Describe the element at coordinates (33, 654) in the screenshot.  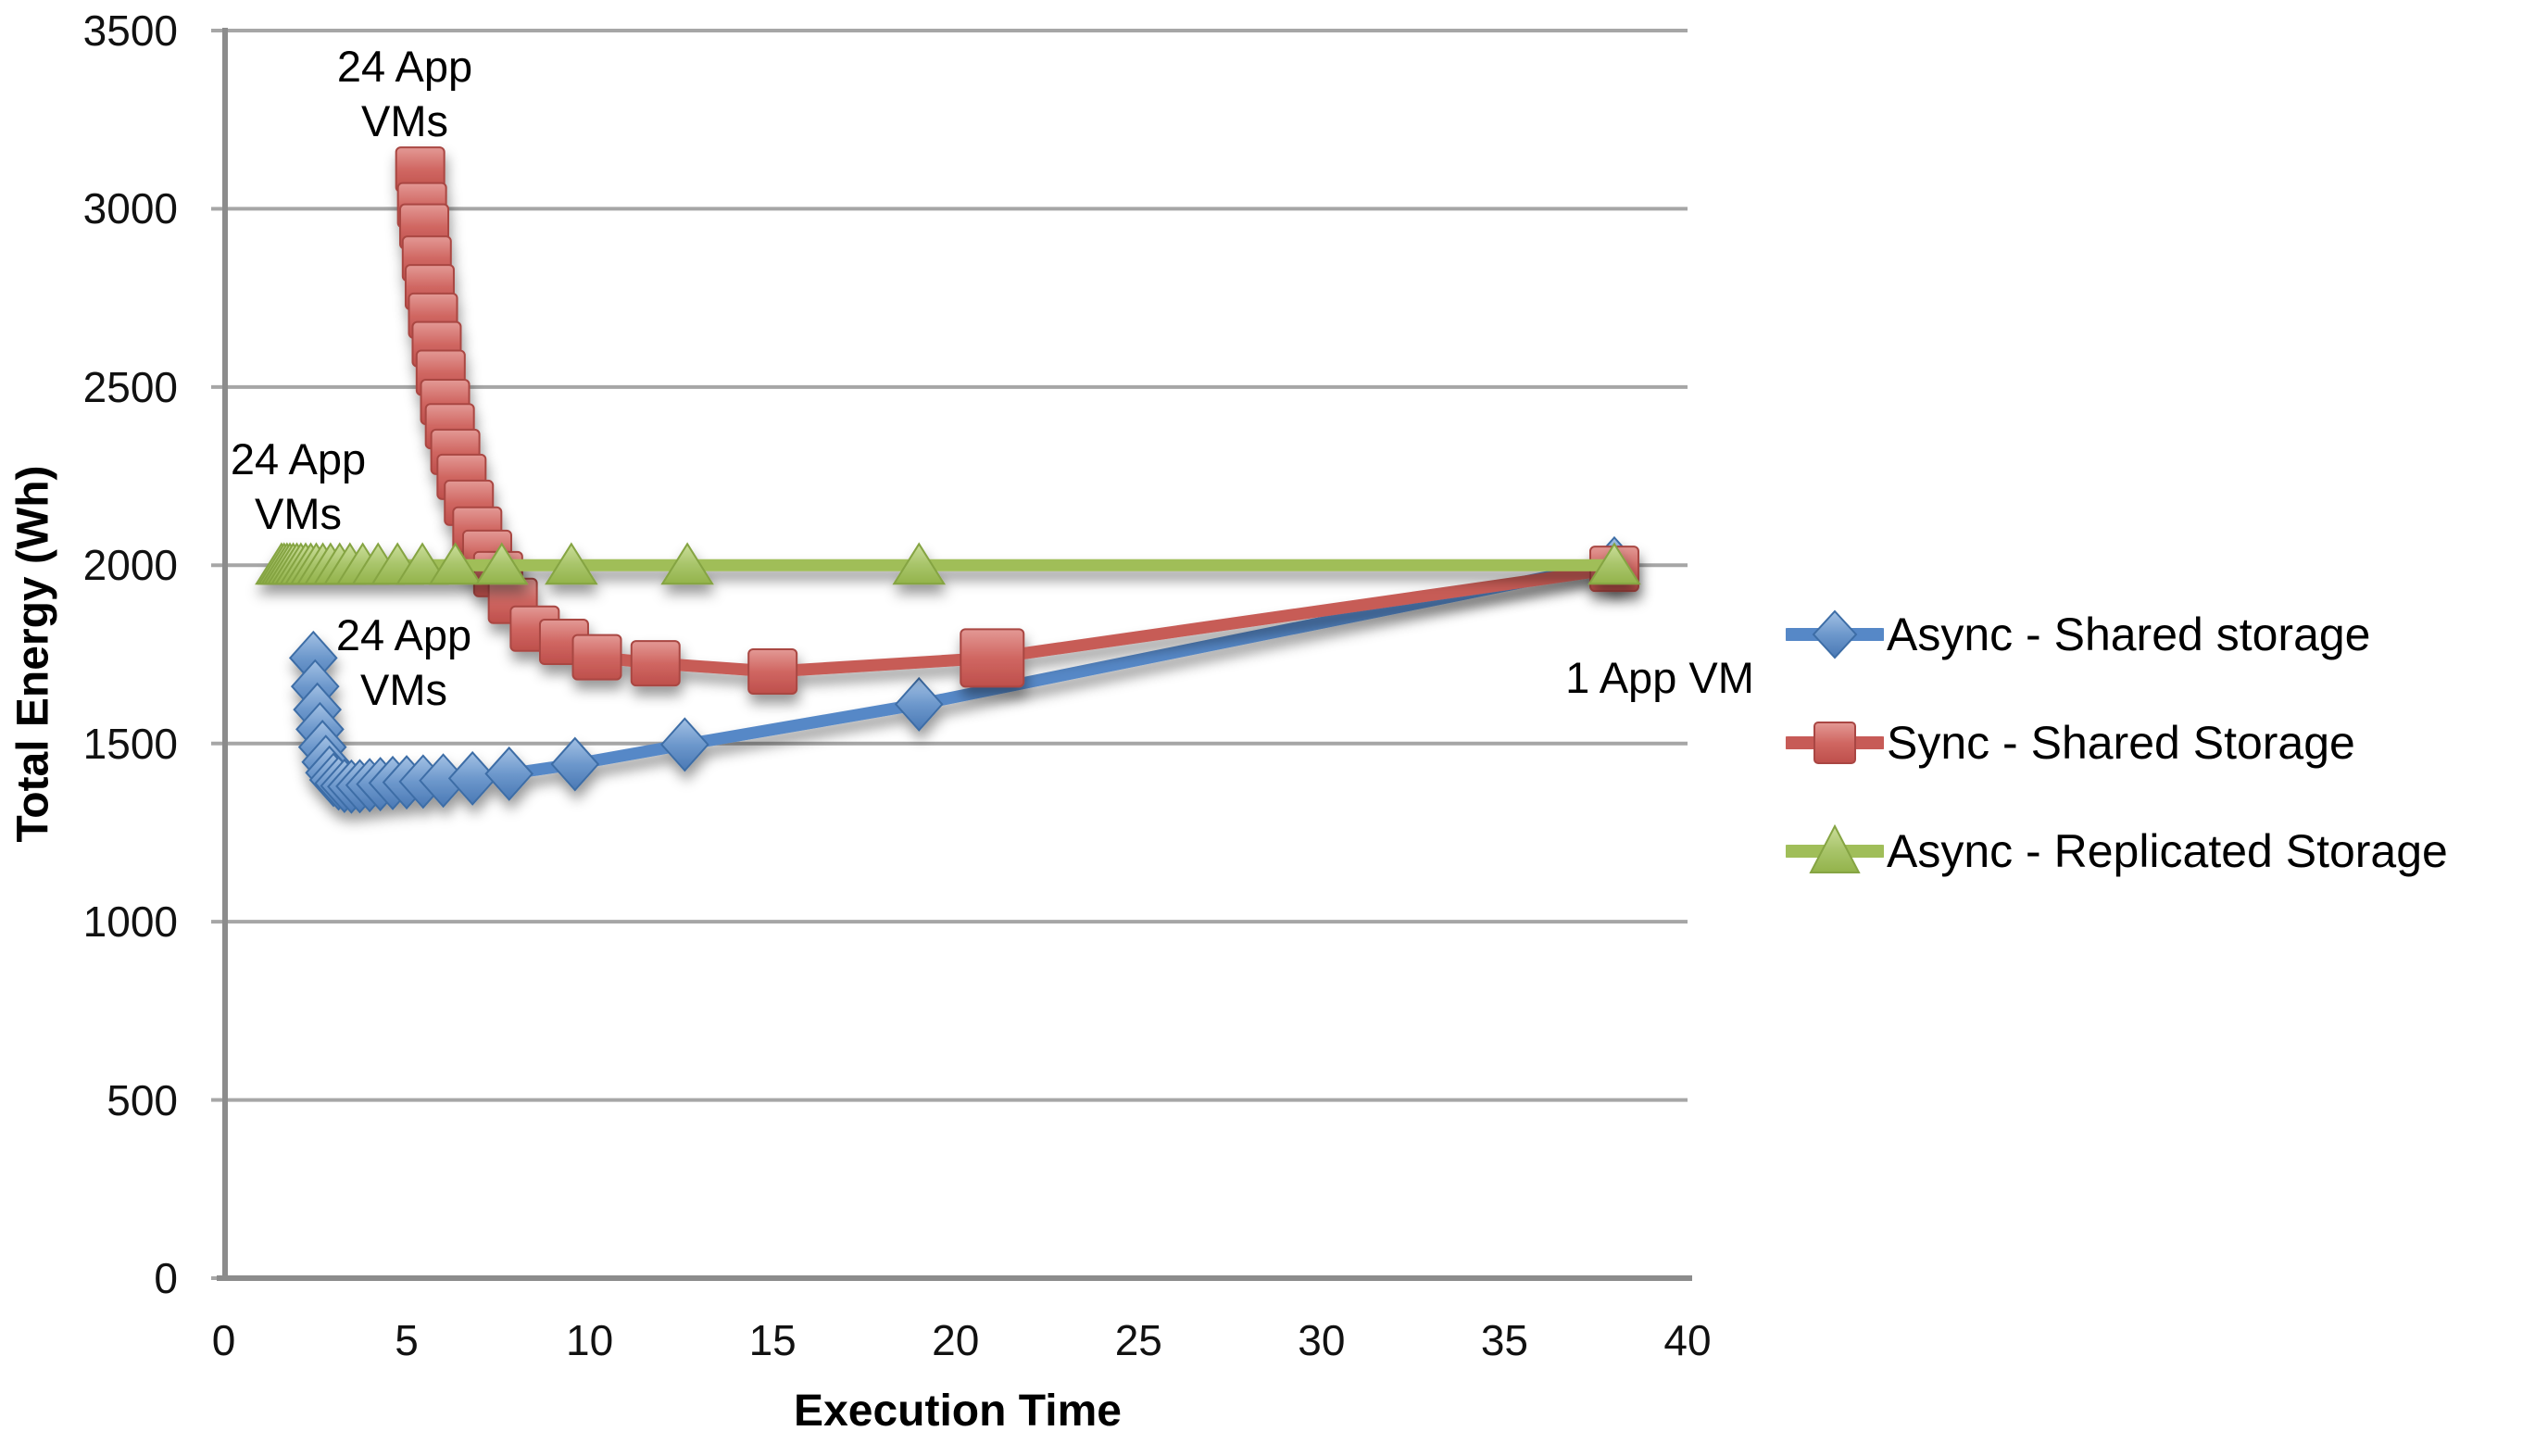
I see `y-axis-title: Total Energy (Wh)` at that location.